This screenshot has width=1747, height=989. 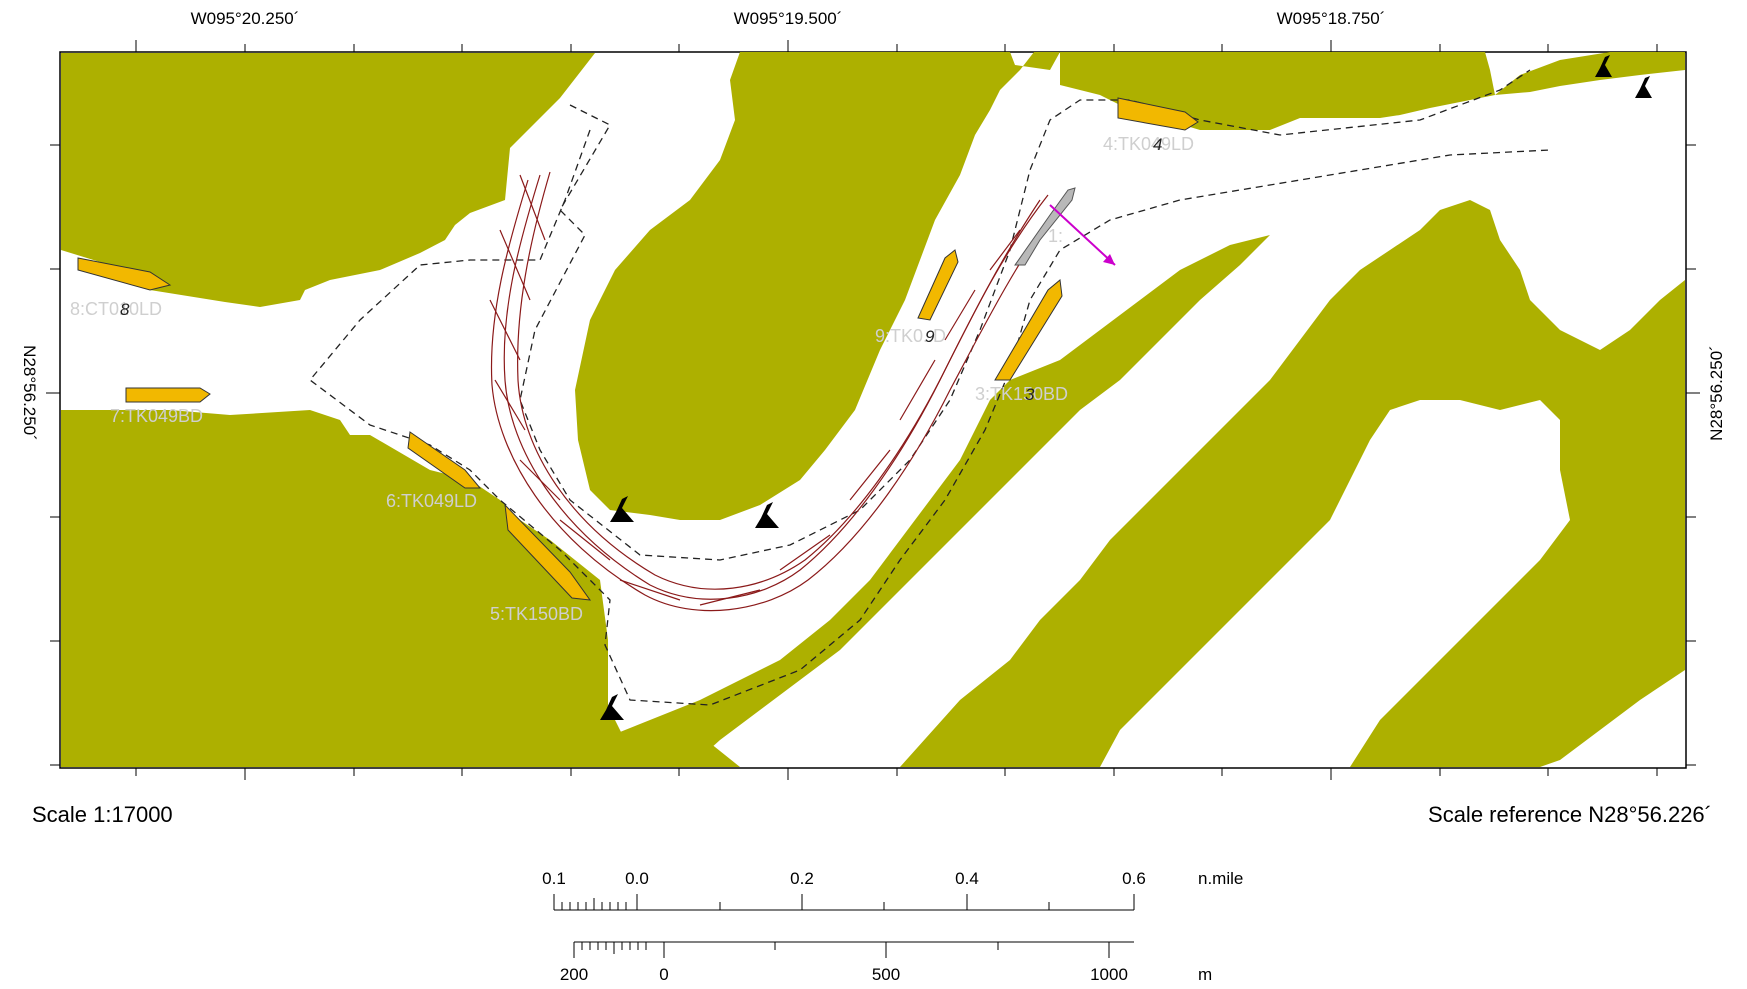 What do you see at coordinates (1148, 144) in the screenshot?
I see `ship-label-4: 4:TK049LD` at bounding box center [1148, 144].